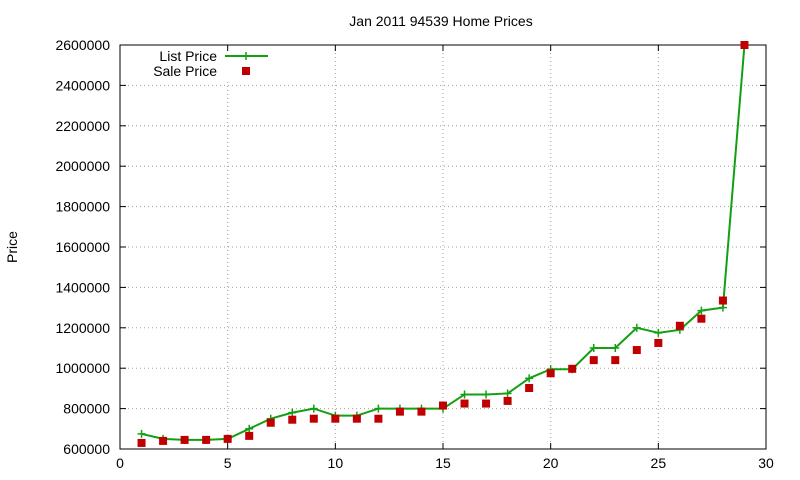 The width and height of the screenshot is (800, 480). I want to click on y-tick-label: 2000000, so click(82, 166).